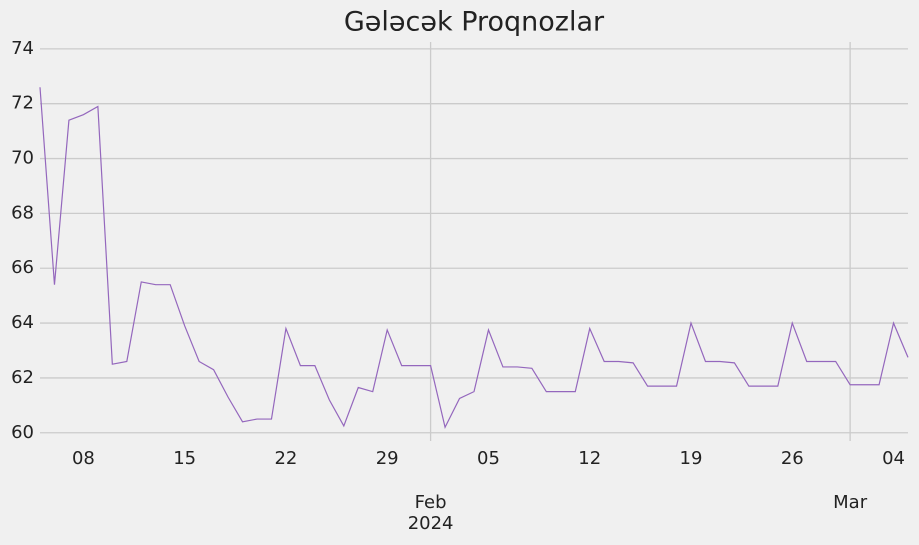  What do you see at coordinates (83, 458) in the screenshot?
I see `x-tick-label: 08` at bounding box center [83, 458].